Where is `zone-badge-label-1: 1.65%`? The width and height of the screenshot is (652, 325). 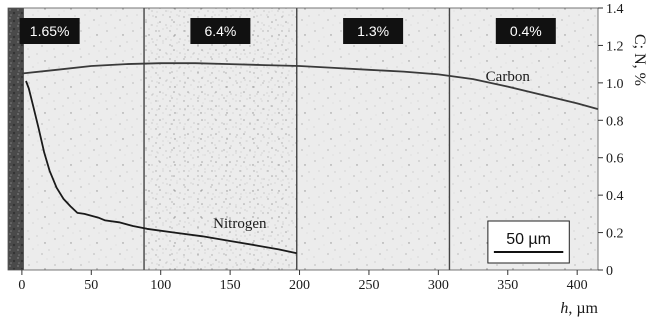 zone-badge-label-1: 1.65% is located at coordinates (50, 31).